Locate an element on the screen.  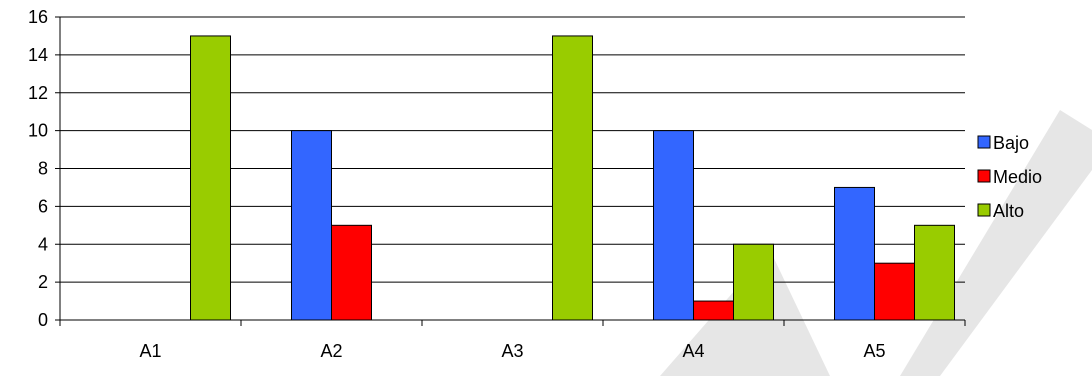
bar-bajo-a2 is located at coordinates (311, 225).